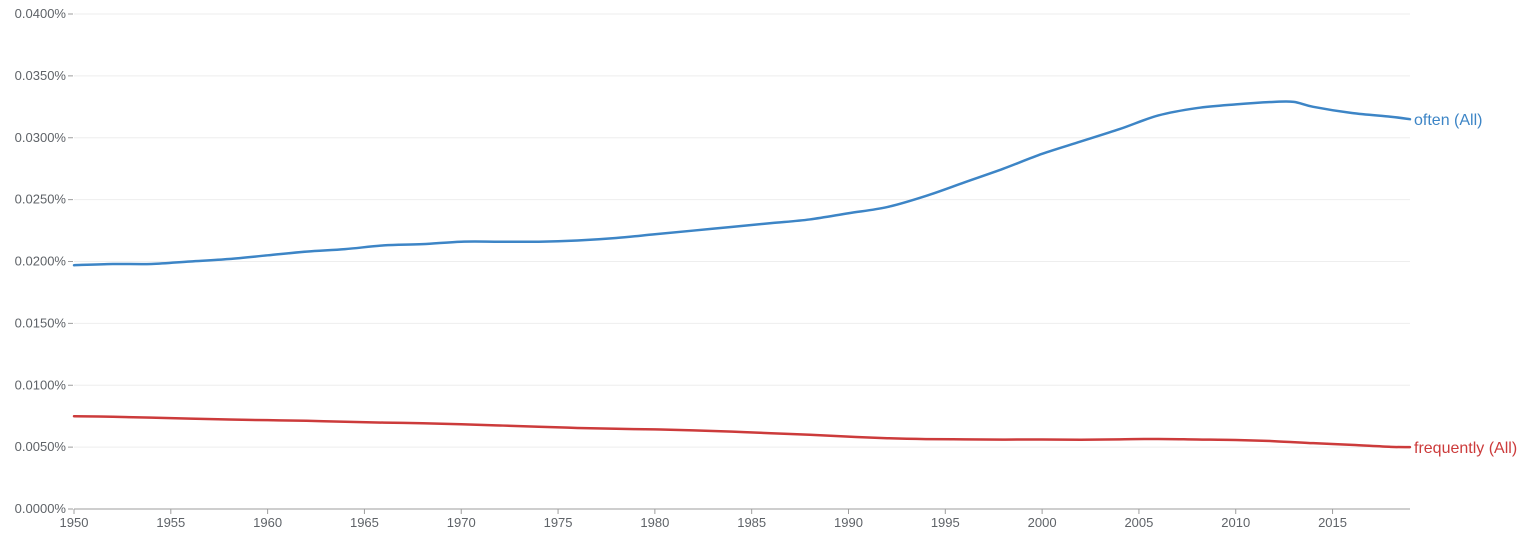 The image size is (1536, 533). What do you see at coordinates (170, 522) in the screenshot?
I see `x-tick-label: 1955` at bounding box center [170, 522].